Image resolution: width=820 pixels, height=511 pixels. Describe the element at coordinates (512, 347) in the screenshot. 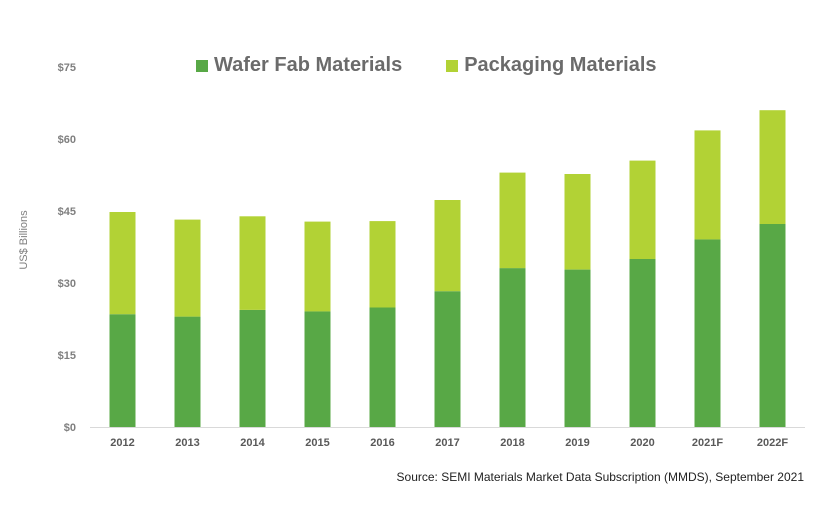

I see `bar-wafer-fab-2018` at that location.